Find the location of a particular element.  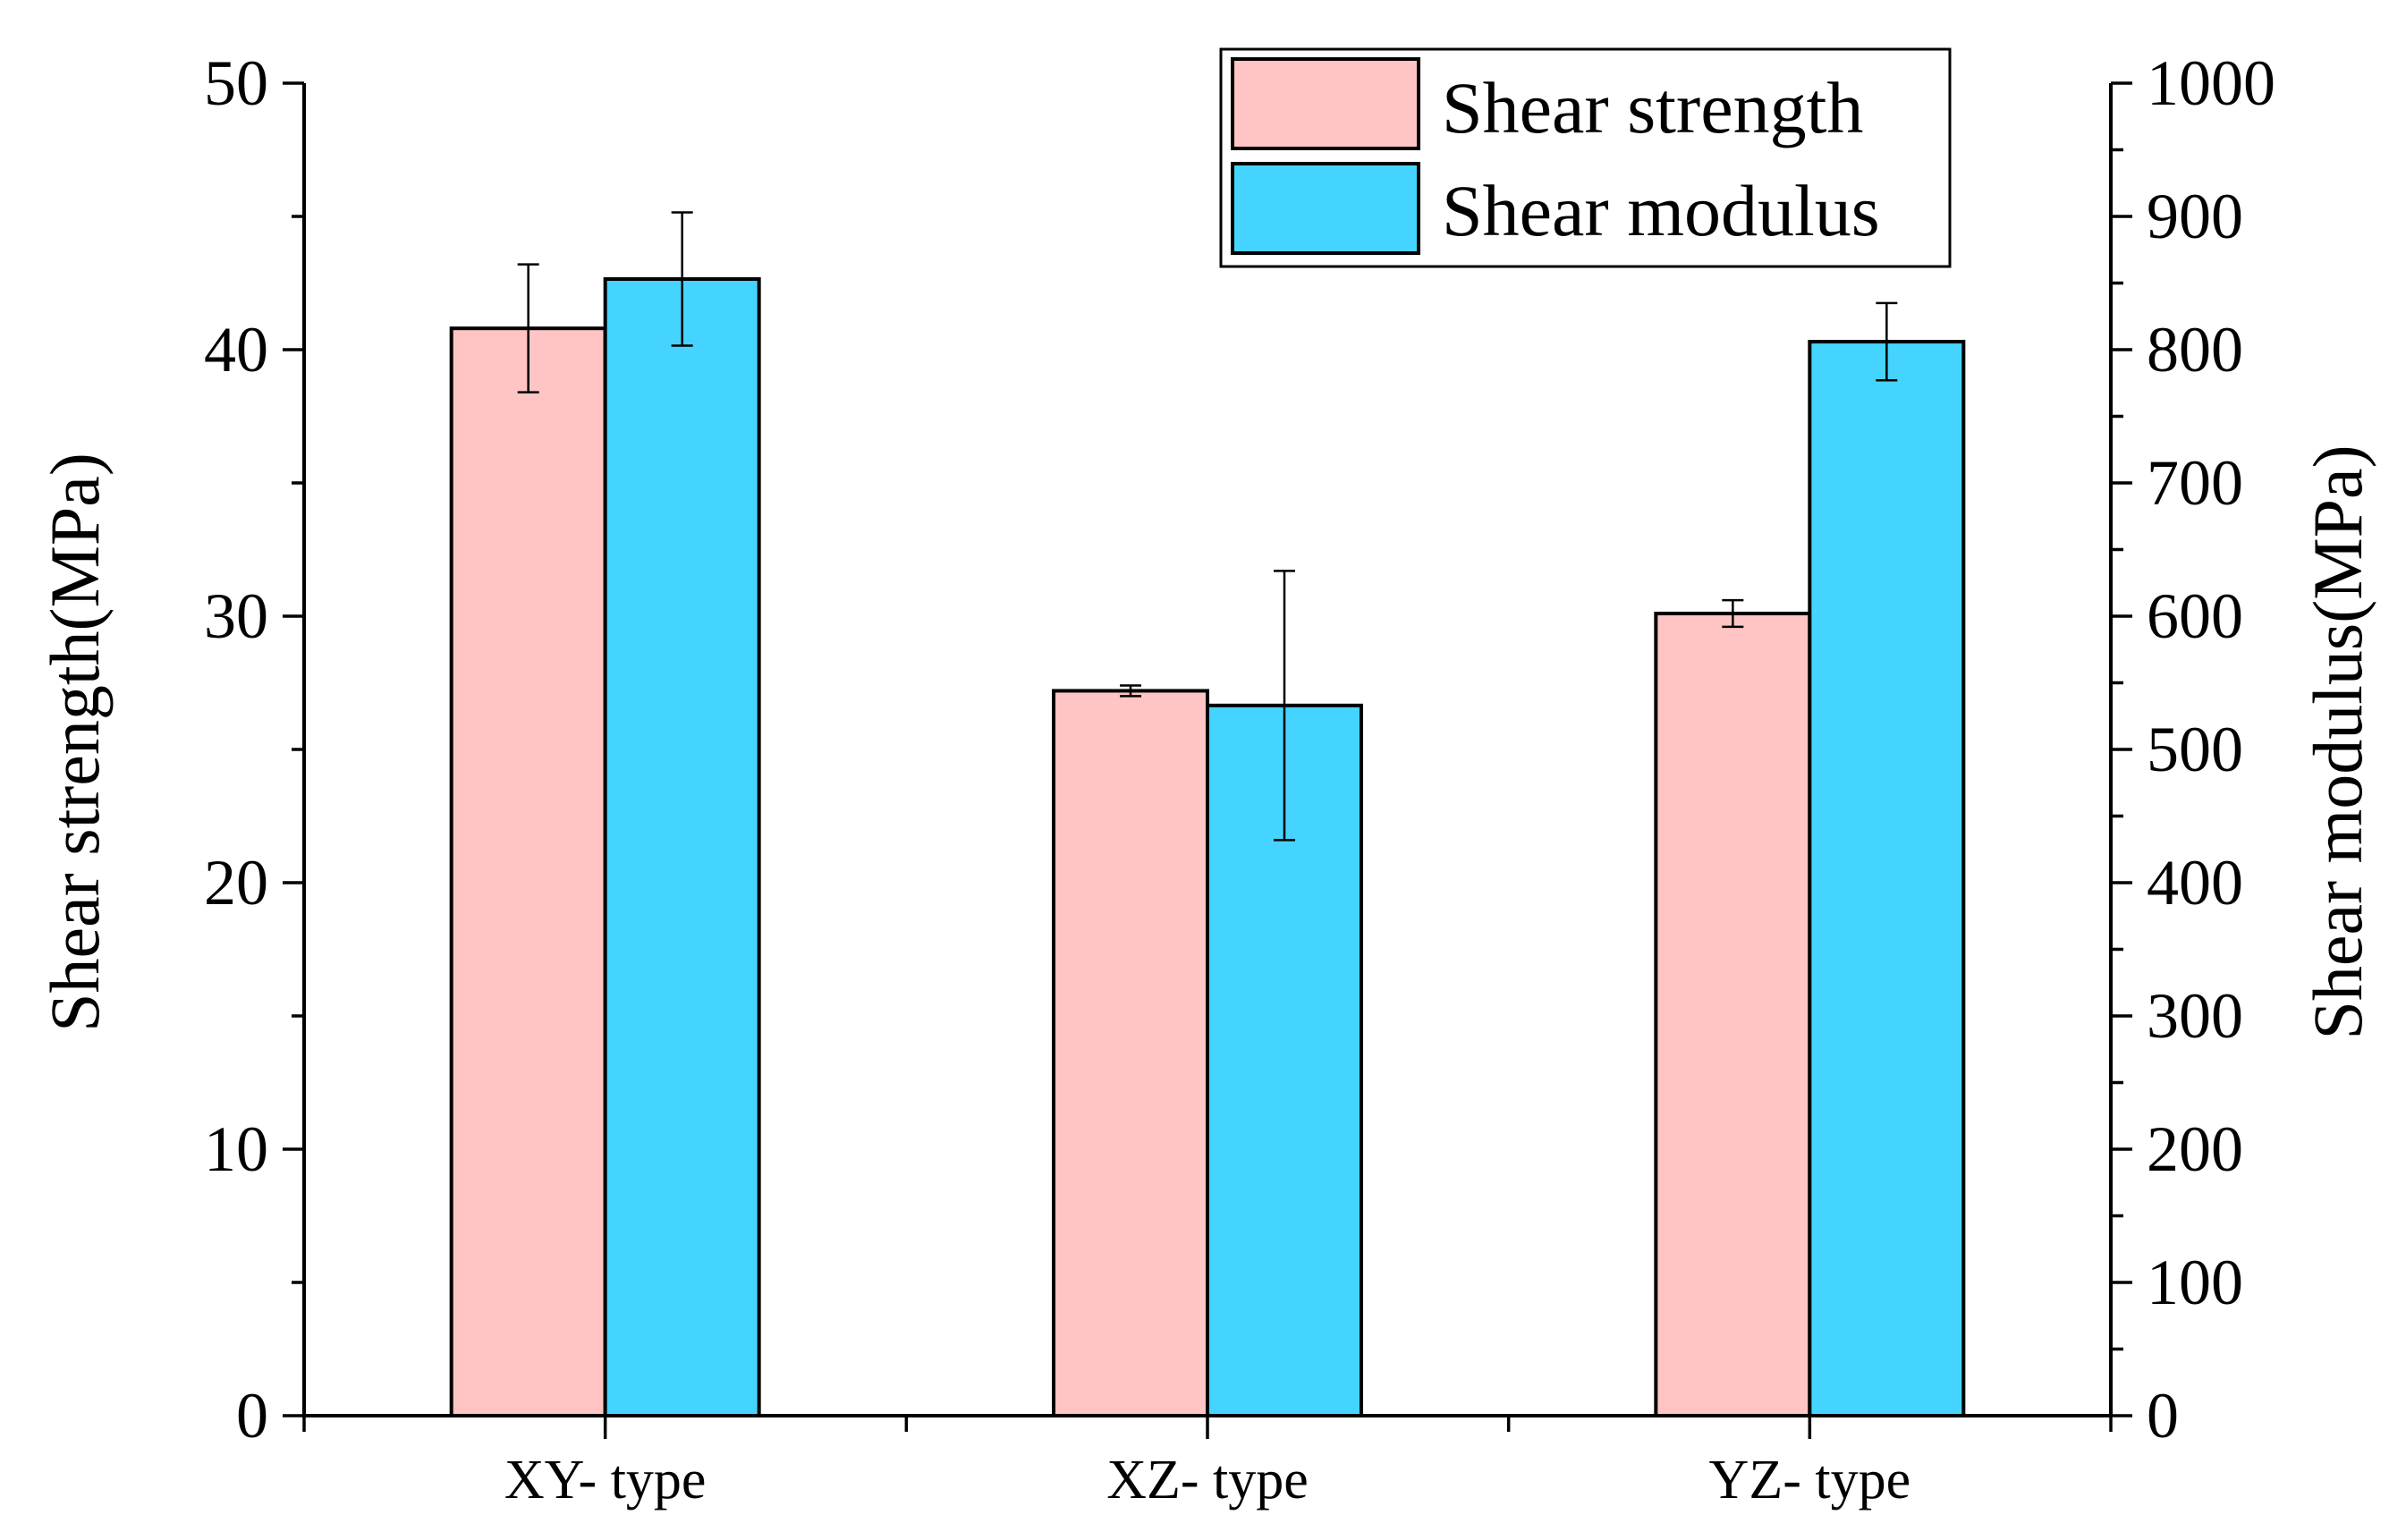

legend-label-shear-strength: Shear strength is located at coordinates (1652, 107).